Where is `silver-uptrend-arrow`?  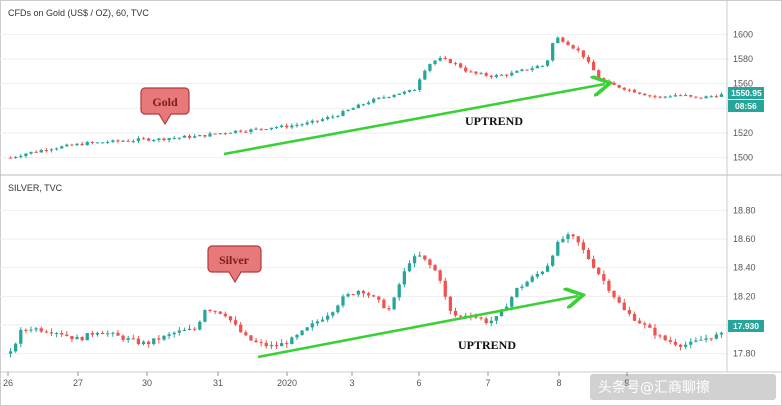 silver-uptrend-arrow is located at coordinates (417, 327).